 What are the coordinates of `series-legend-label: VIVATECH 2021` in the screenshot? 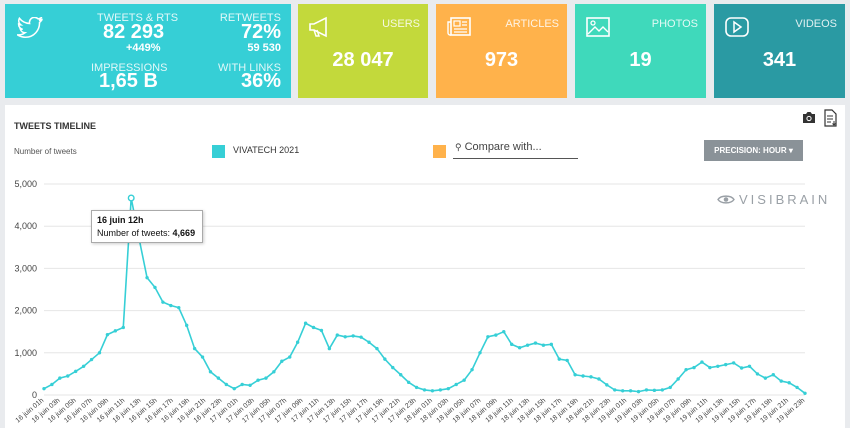 It's located at (266, 150).